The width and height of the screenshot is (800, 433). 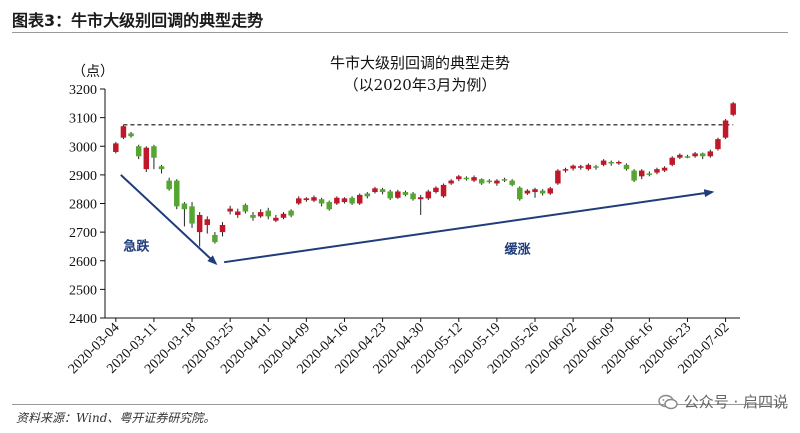 What do you see at coordinates (136, 247) in the screenshot?
I see `annotation-label: 急跌` at bounding box center [136, 247].